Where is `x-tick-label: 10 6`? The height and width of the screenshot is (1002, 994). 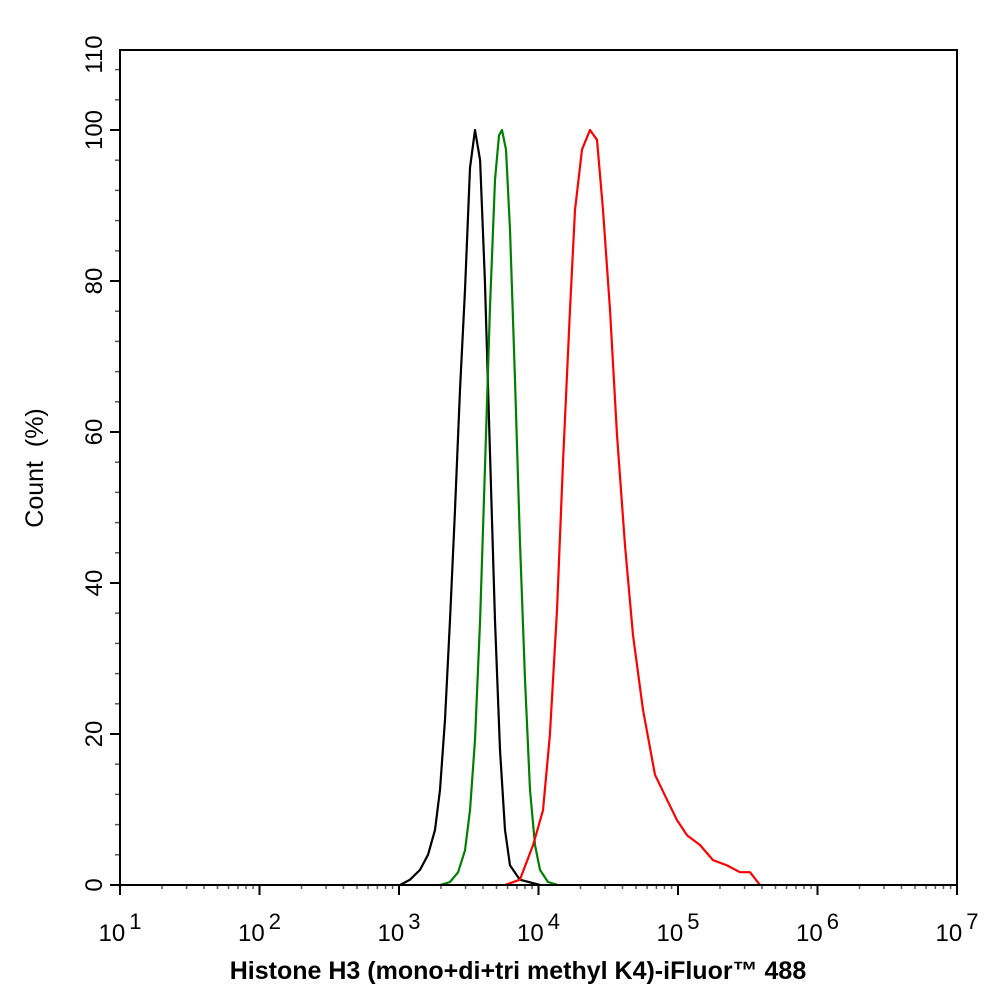
x-tick-label: 10 6 is located at coordinates (817, 928).